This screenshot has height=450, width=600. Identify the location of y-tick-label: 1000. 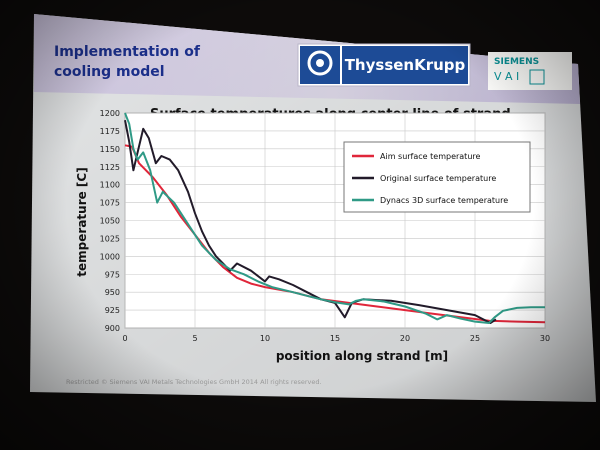
(110, 256).